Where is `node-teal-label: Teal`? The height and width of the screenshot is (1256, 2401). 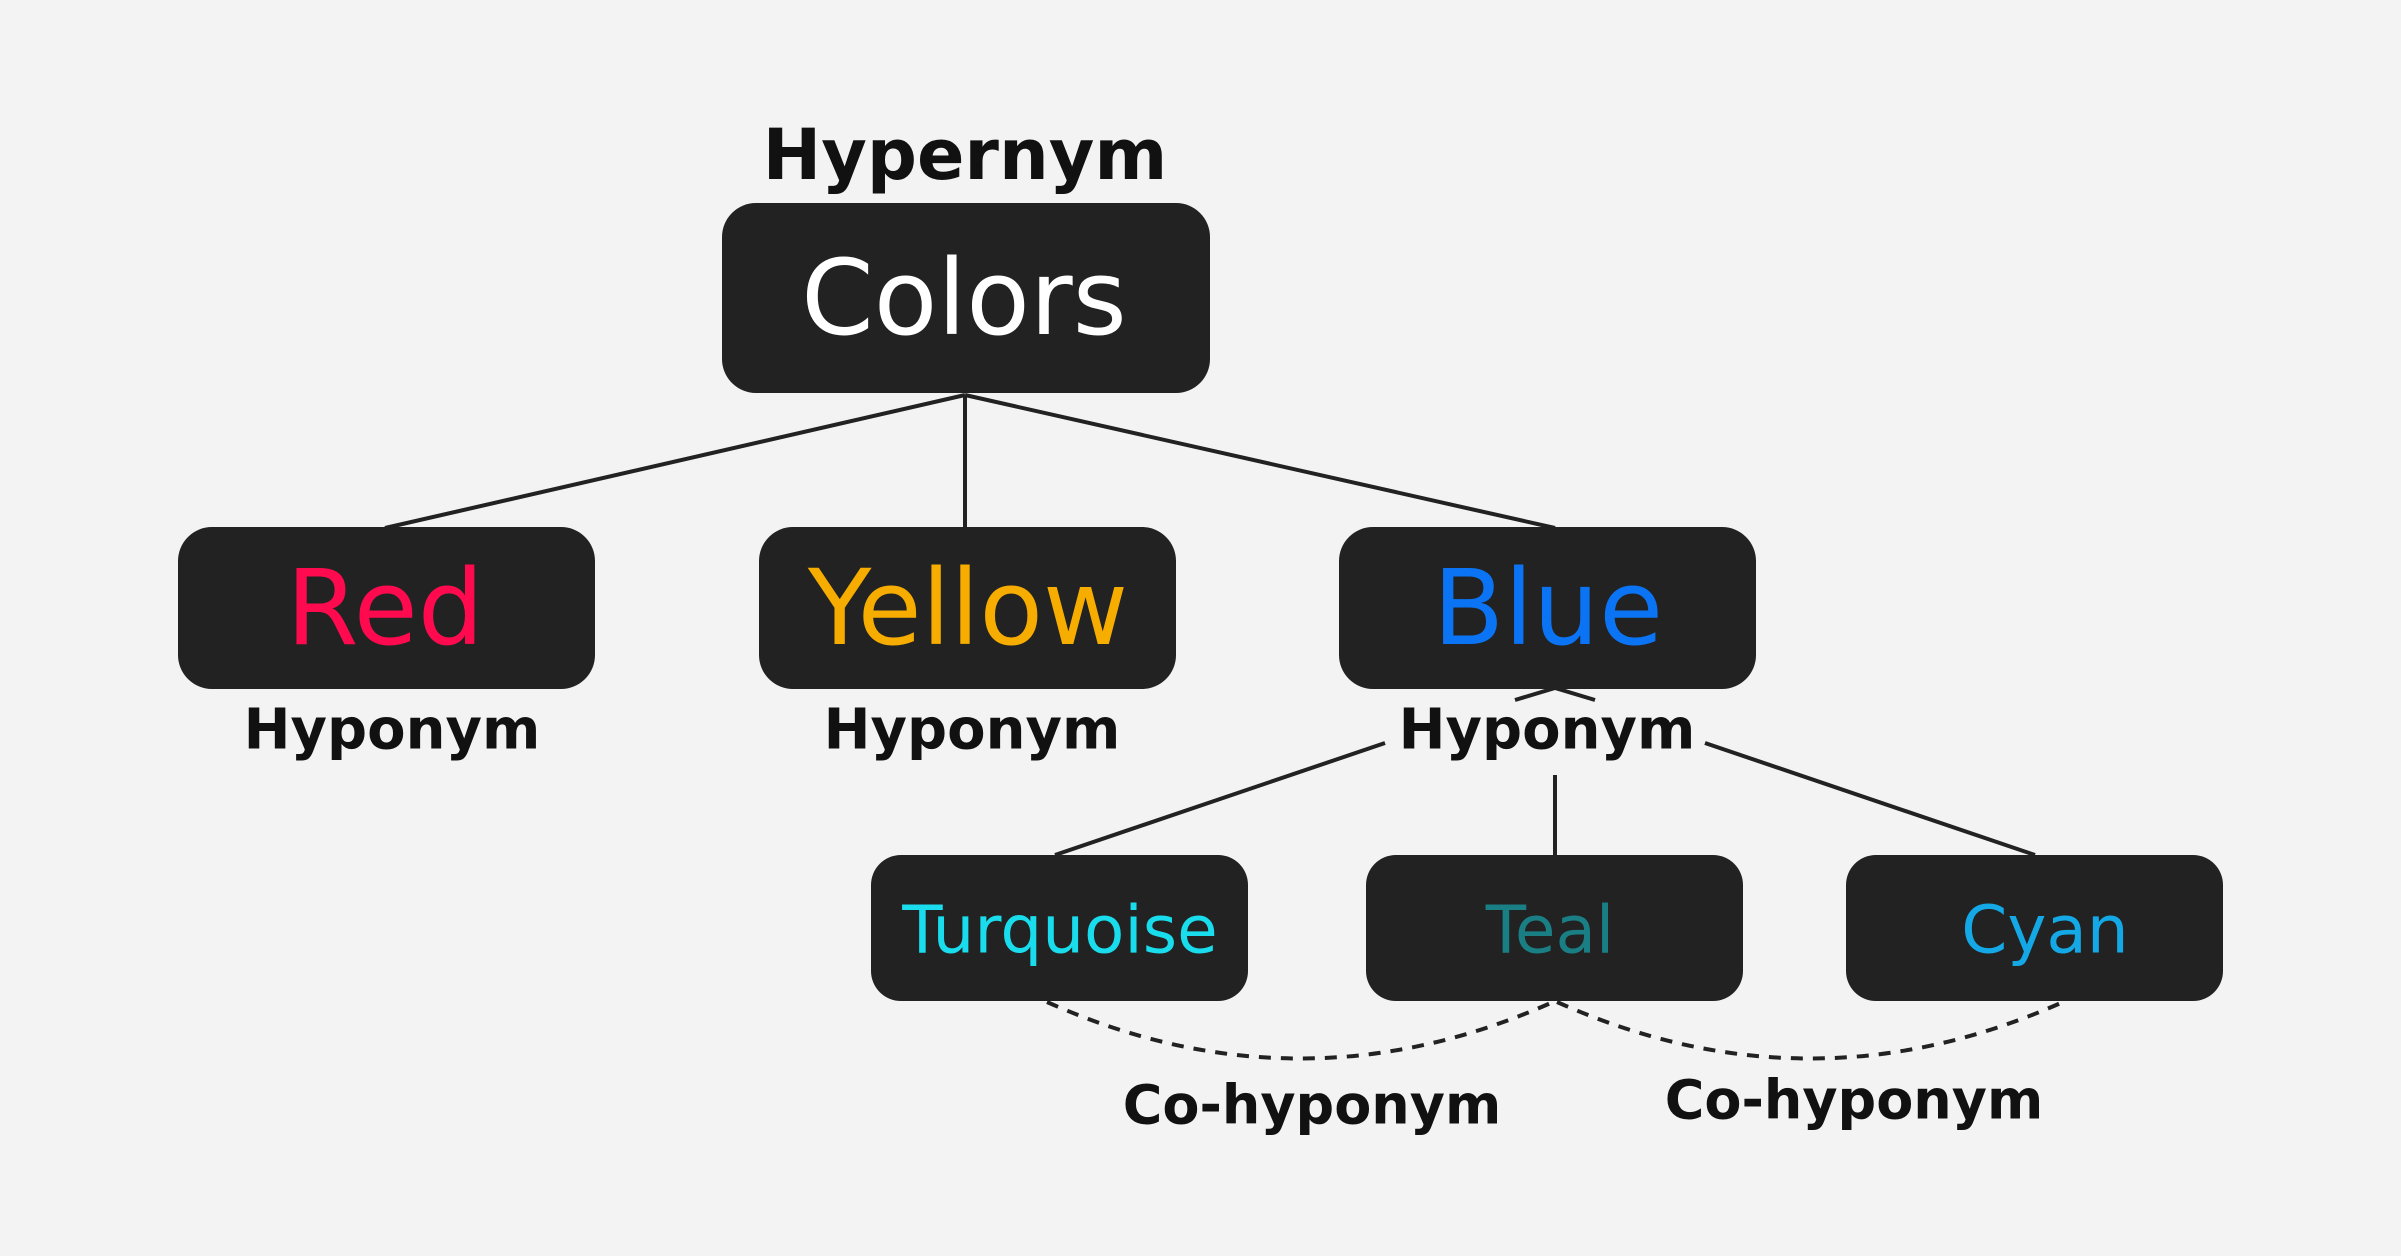
node-teal-label: Teal is located at coordinates (1550, 930).